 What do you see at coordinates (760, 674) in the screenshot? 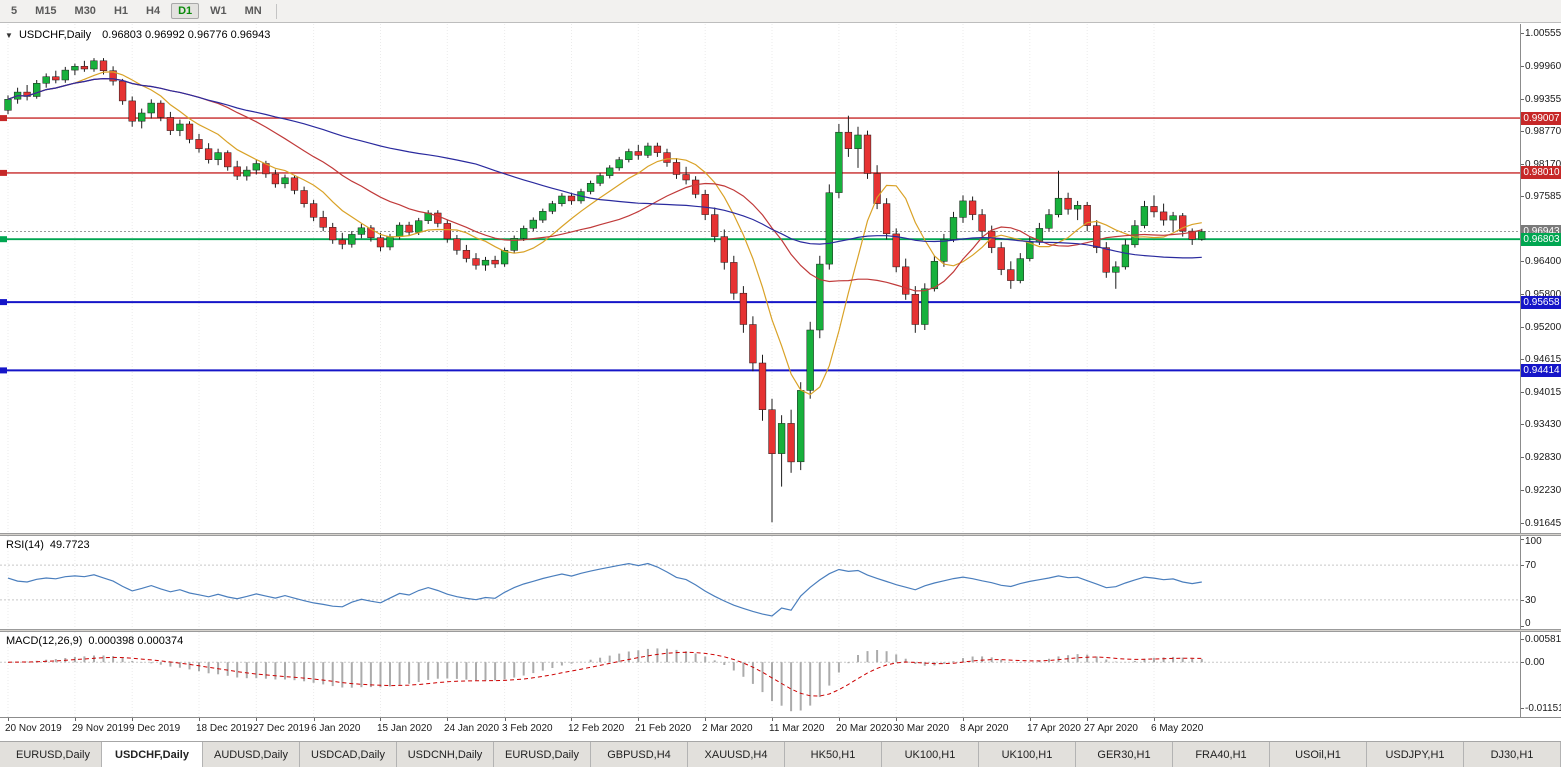
I see `macd-chart-canvas` at bounding box center [760, 674].